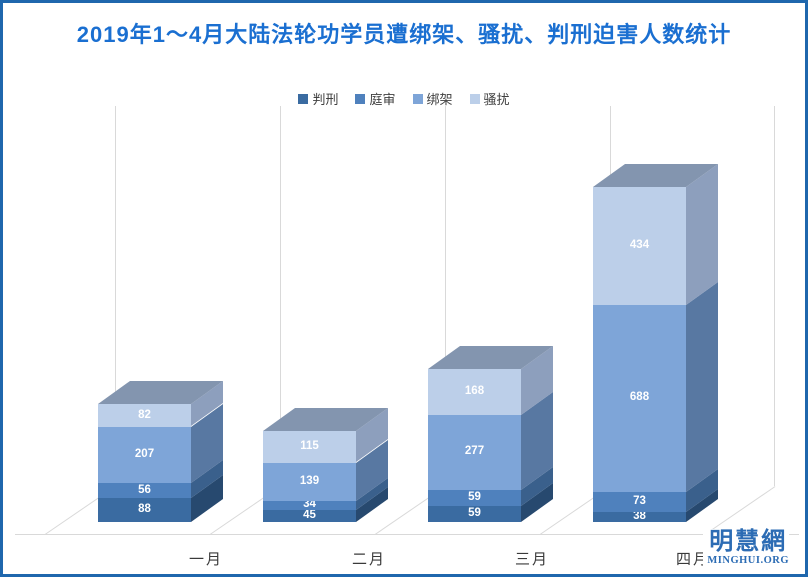 This screenshot has height=577, width=808. I want to click on bar-value-label: 115, so click(309, 446).